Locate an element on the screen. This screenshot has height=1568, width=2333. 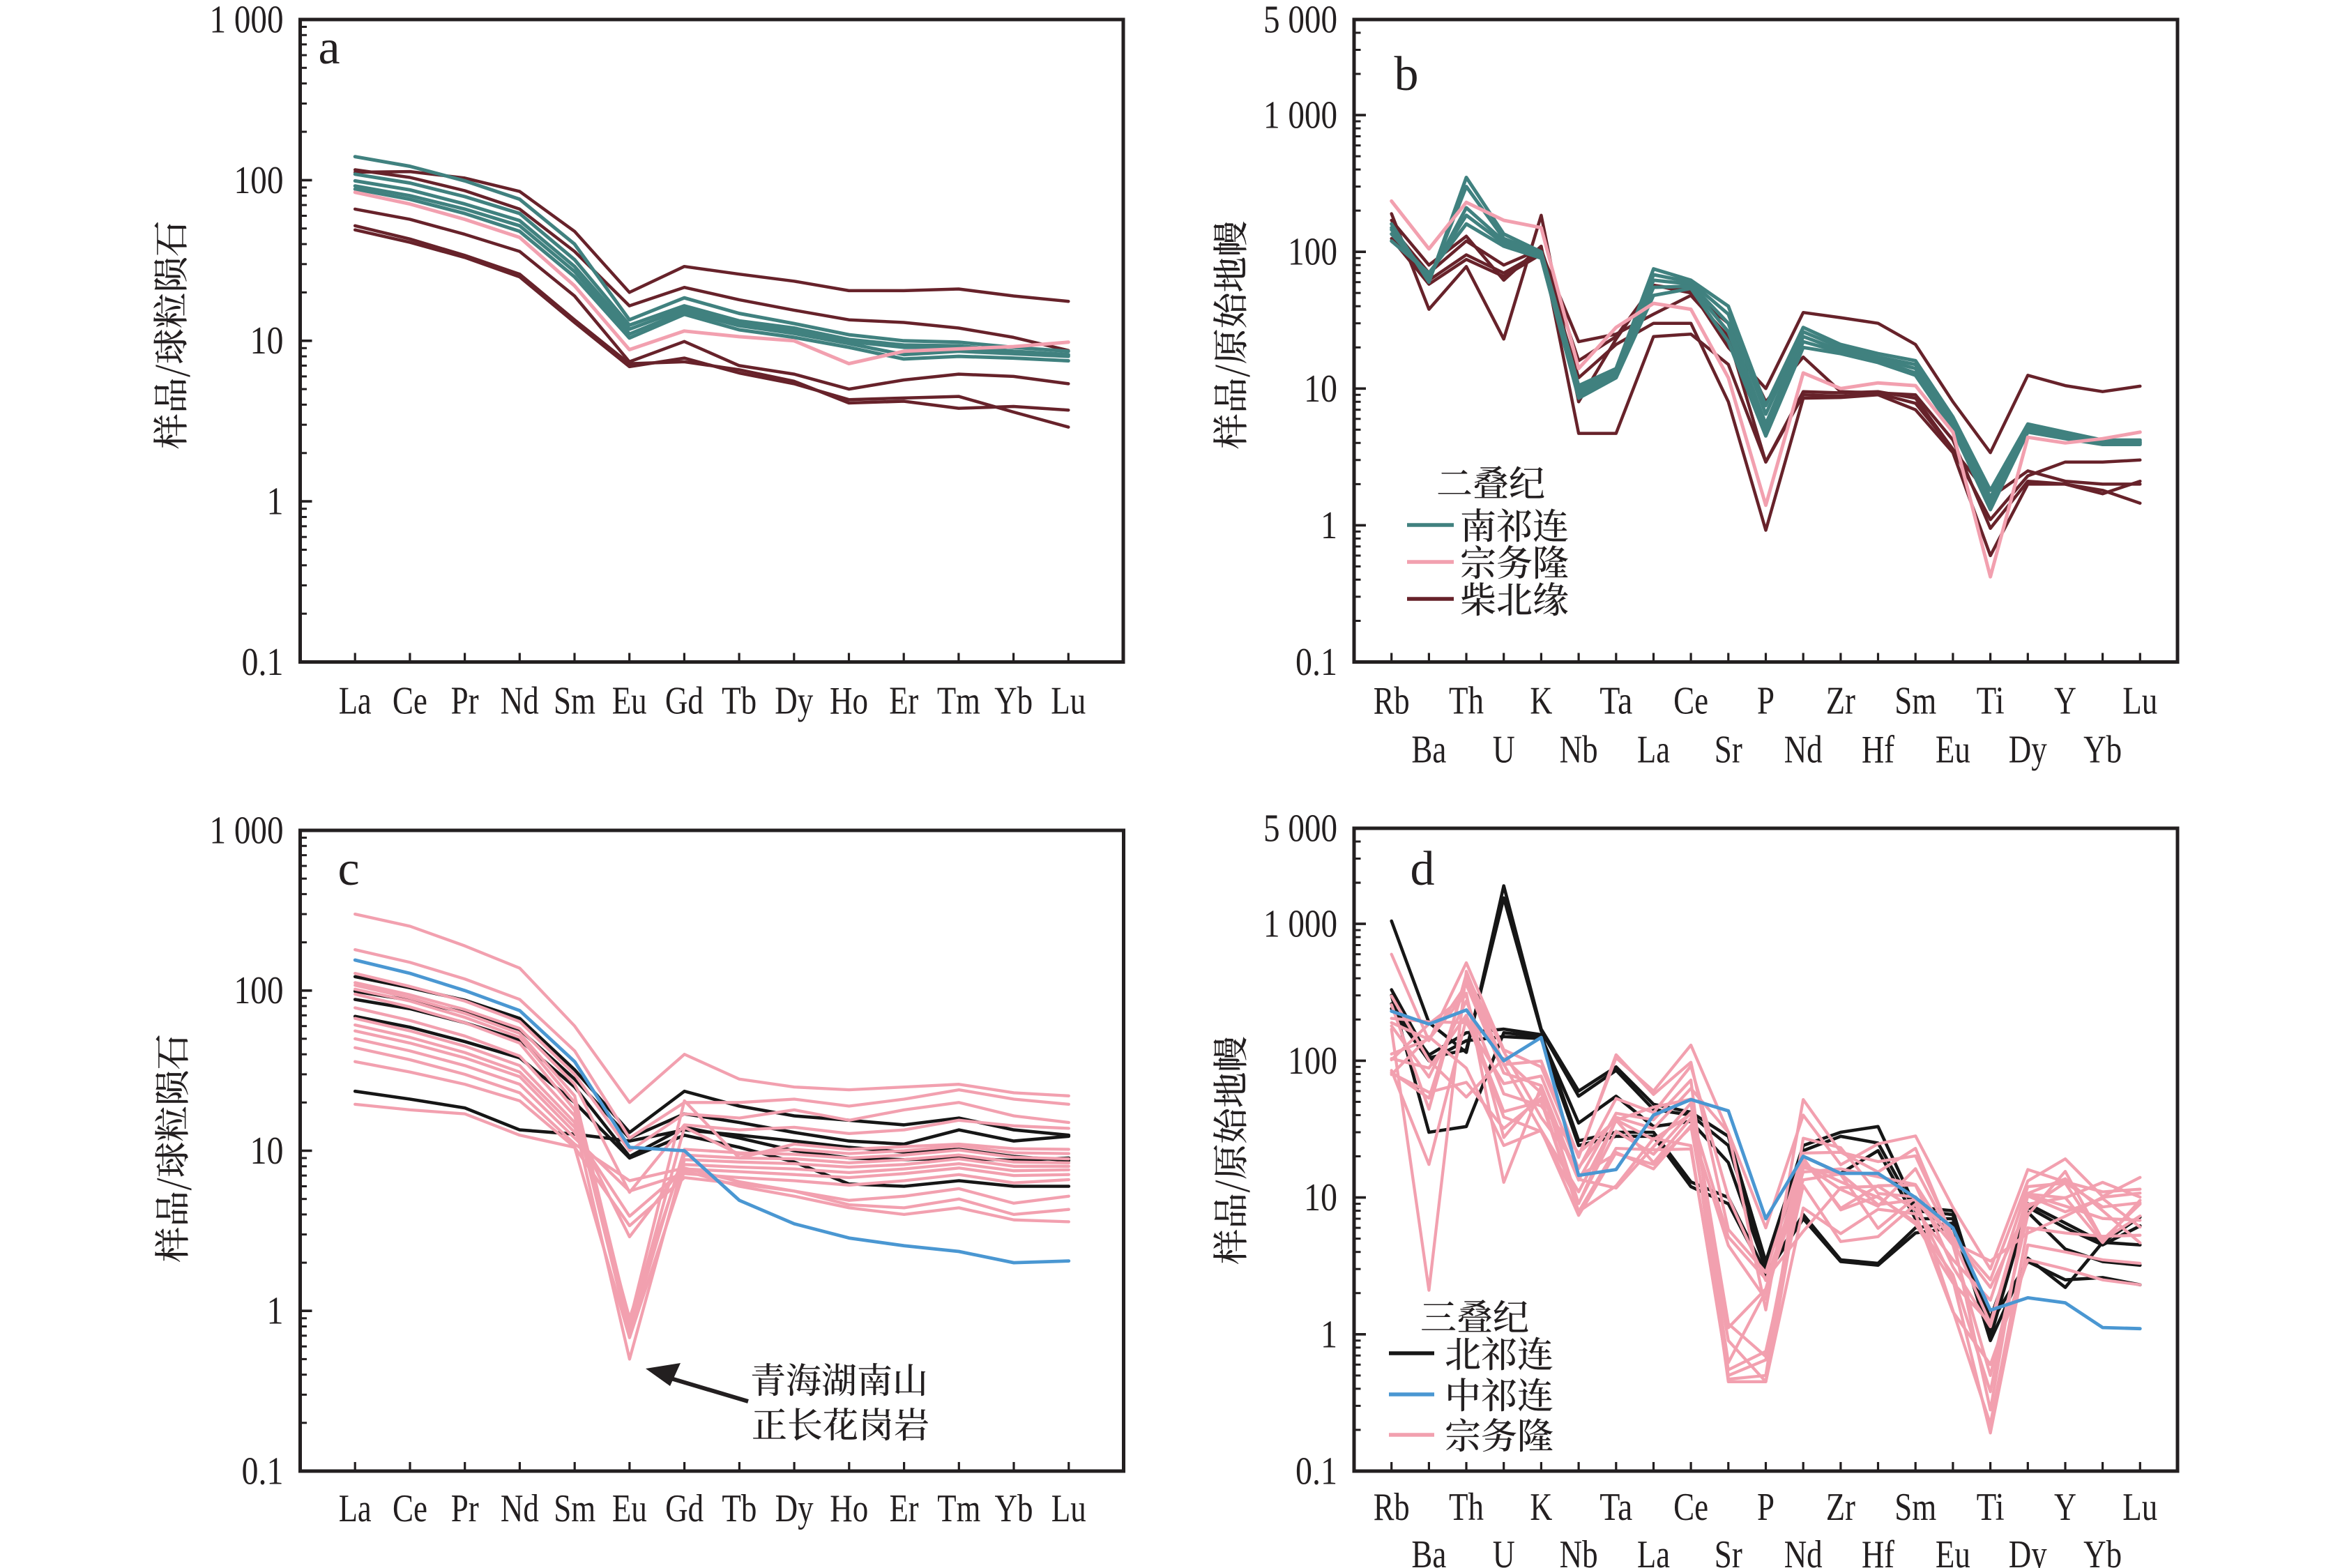
svg-text: a is located at coordinates (329, 48).